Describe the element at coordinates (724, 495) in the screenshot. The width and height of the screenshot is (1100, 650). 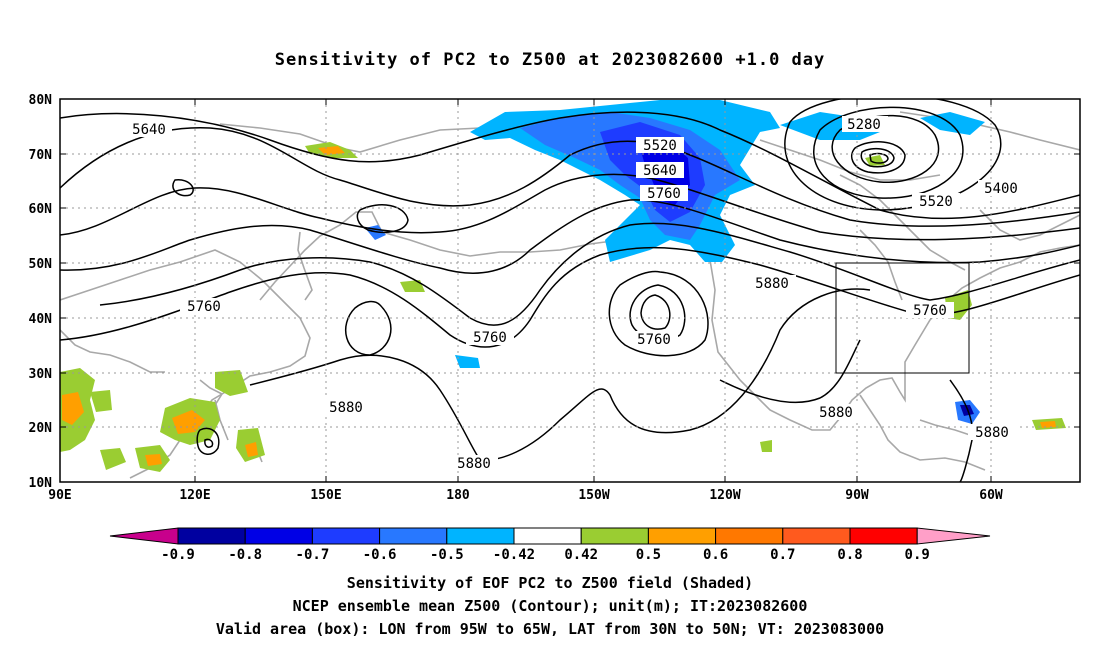
I see `lon-label: 120W` at that location.